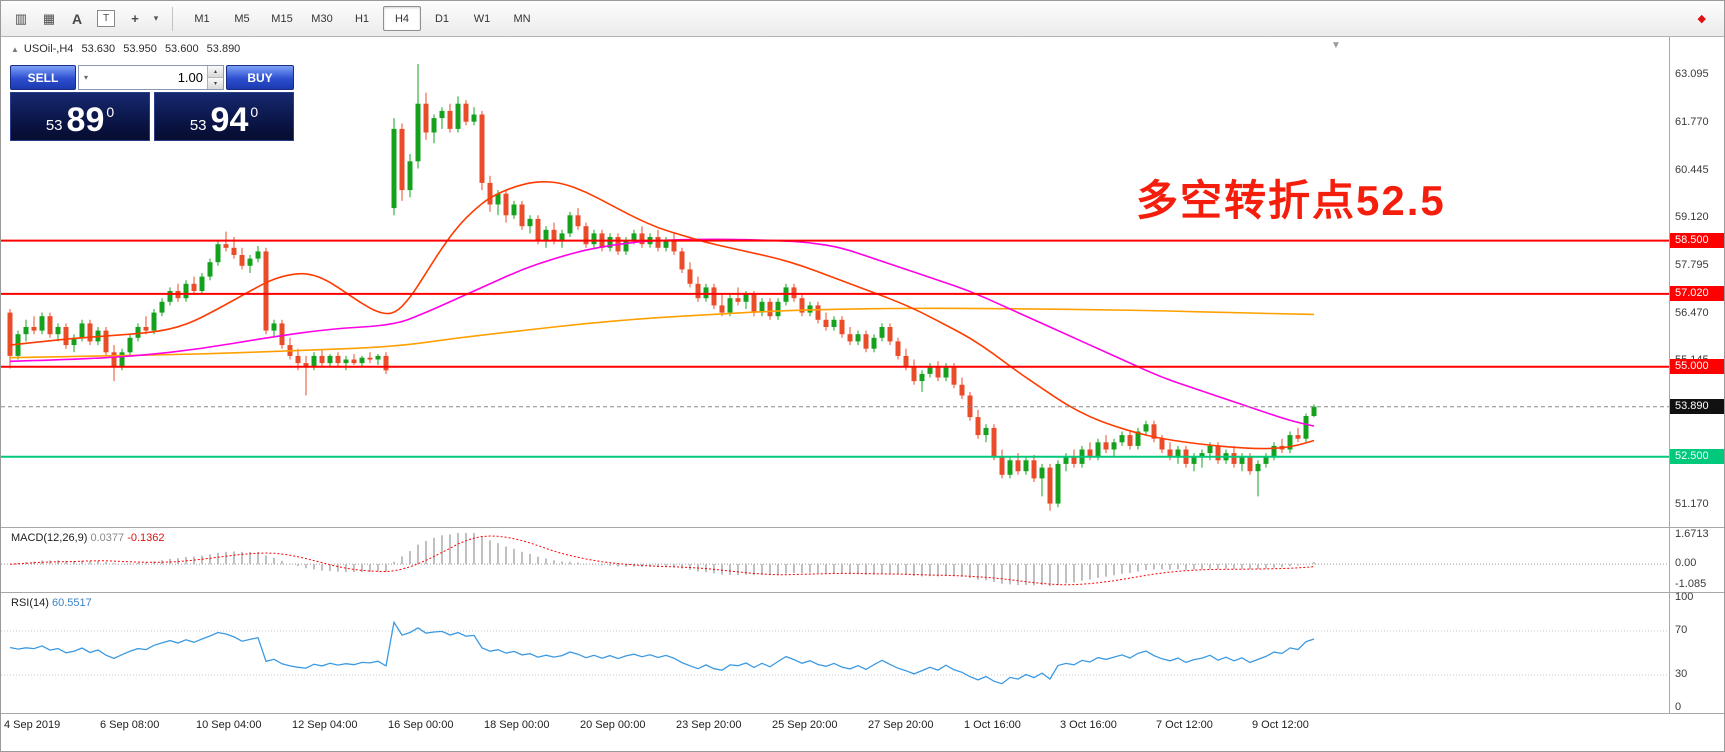 The height and width of the screenshot is (752, 1725). Describe the element at coordinates (1681, 674) in the screenshot. I see `rsi-axis-label: 30` at that location.